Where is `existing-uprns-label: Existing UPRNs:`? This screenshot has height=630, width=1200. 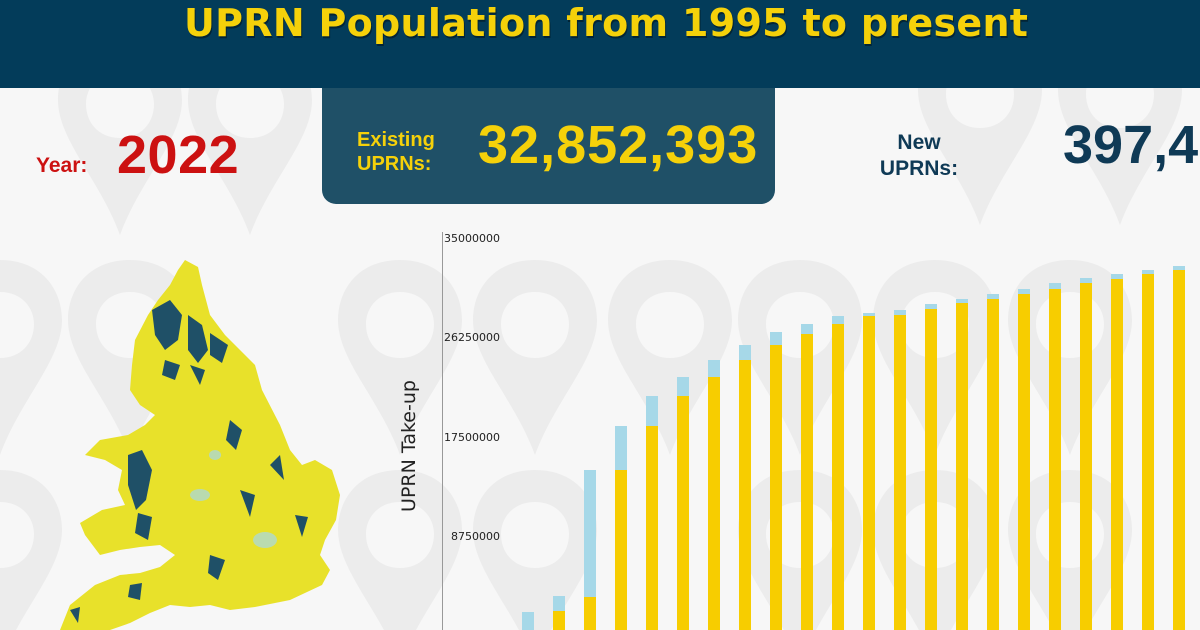 existing-uprns-label: Existing UPRNs: is located at coordinates (396, 152).